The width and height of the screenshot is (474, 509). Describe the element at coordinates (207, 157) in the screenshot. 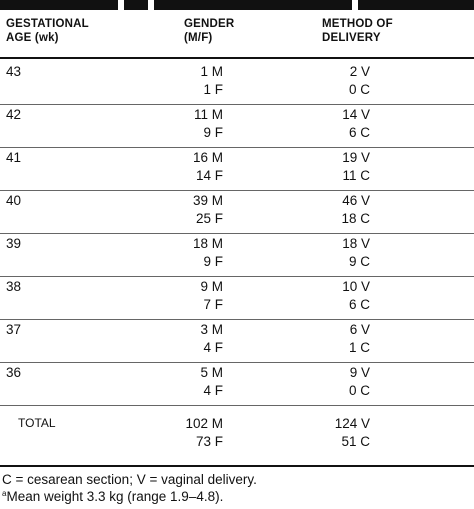

I see `gender-m-cell: 16 M` at that location.